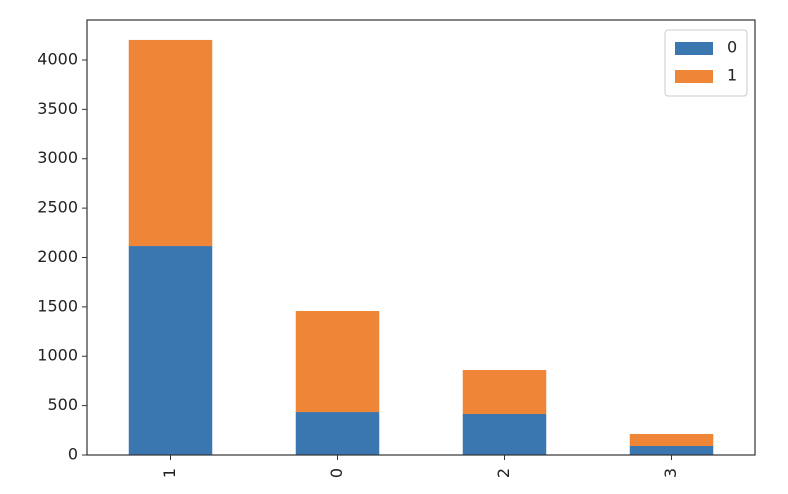  What do you see at coordinates (57, 108) in the screenshot?
I see `y-tick-label: 3500` at bounding box center [57, 108].